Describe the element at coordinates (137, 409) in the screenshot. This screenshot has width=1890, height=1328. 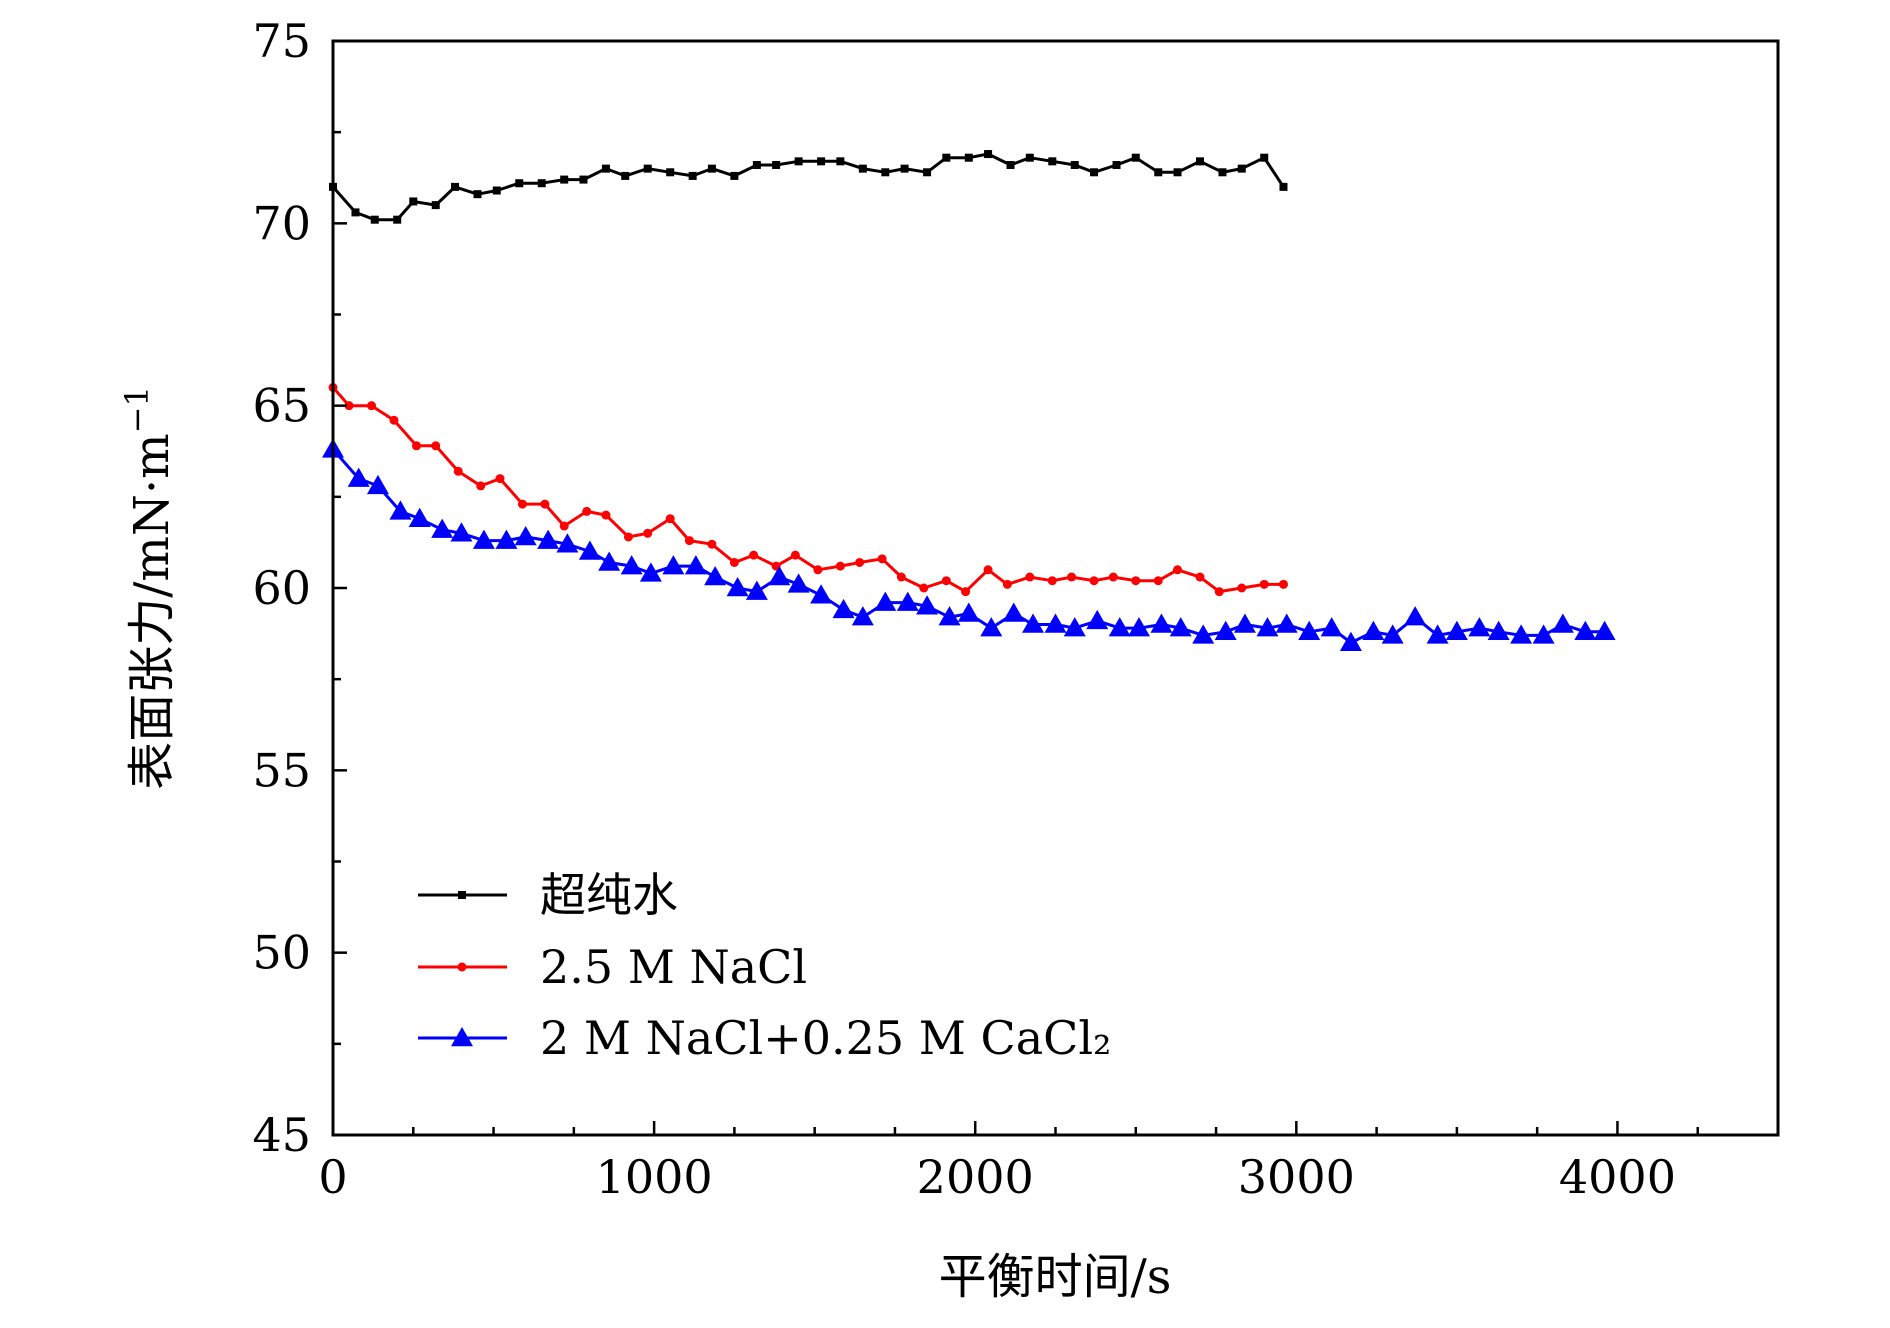
I see `y-axis-label-superscript: −1` at that location.